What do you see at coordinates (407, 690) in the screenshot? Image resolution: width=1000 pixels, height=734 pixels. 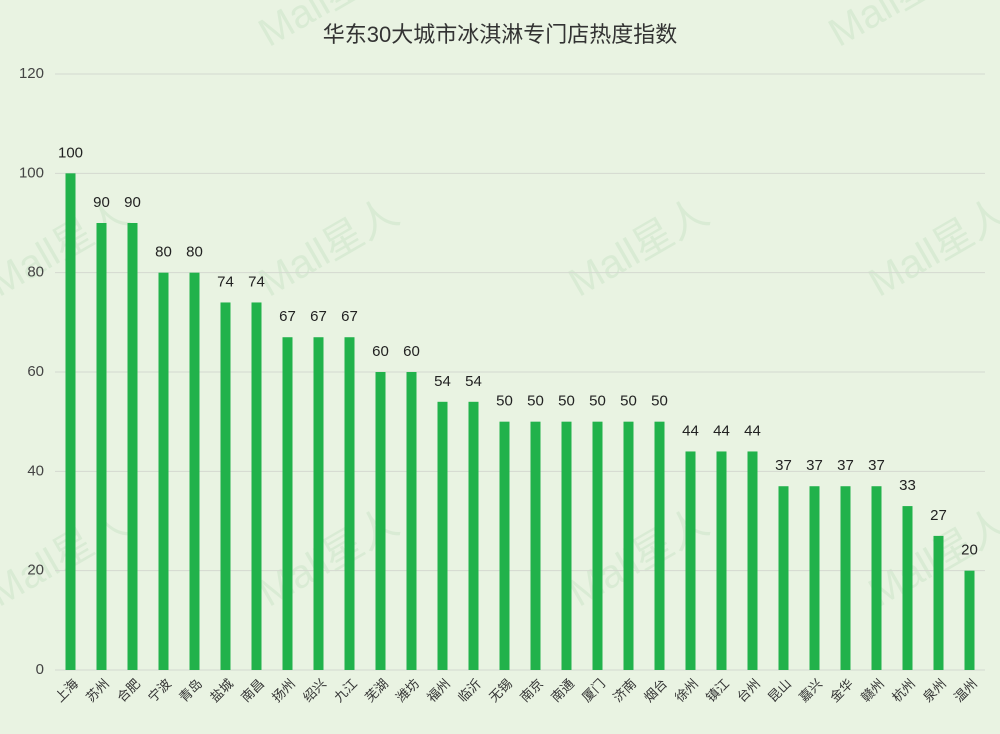 I see `x-tick-label: 潍坊` at bounding box center [407, 690].